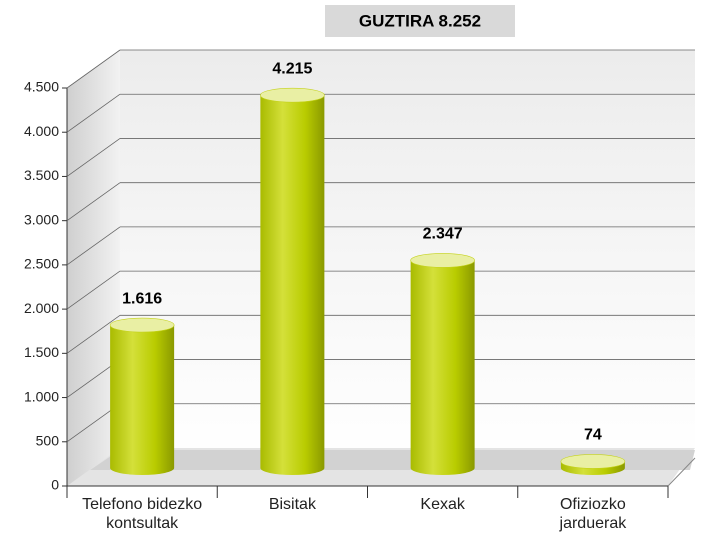 The image size is (711, 539). I want to click on y-tick-label: 4.000, so click(41, 131).